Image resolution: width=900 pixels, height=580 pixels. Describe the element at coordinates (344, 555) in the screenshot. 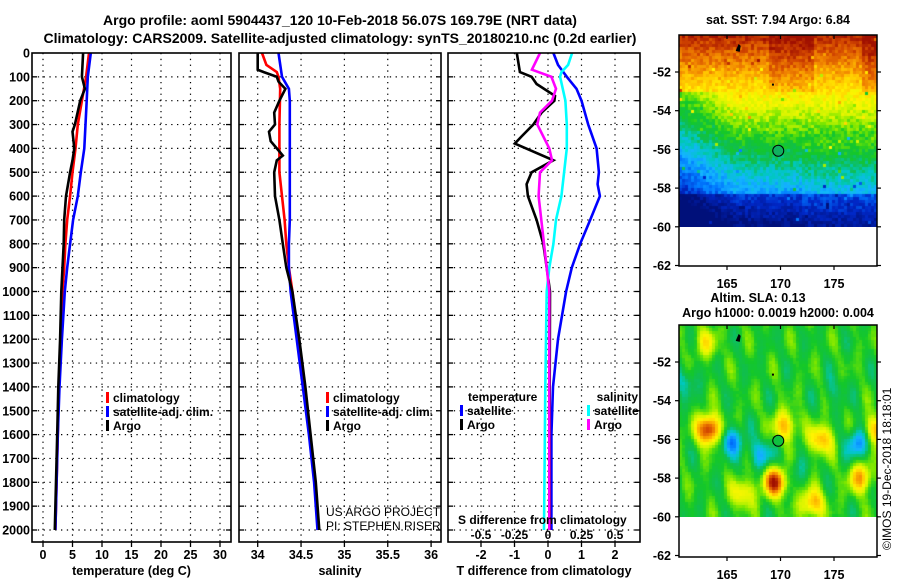

I see `x-tick-label: 35` at that location.